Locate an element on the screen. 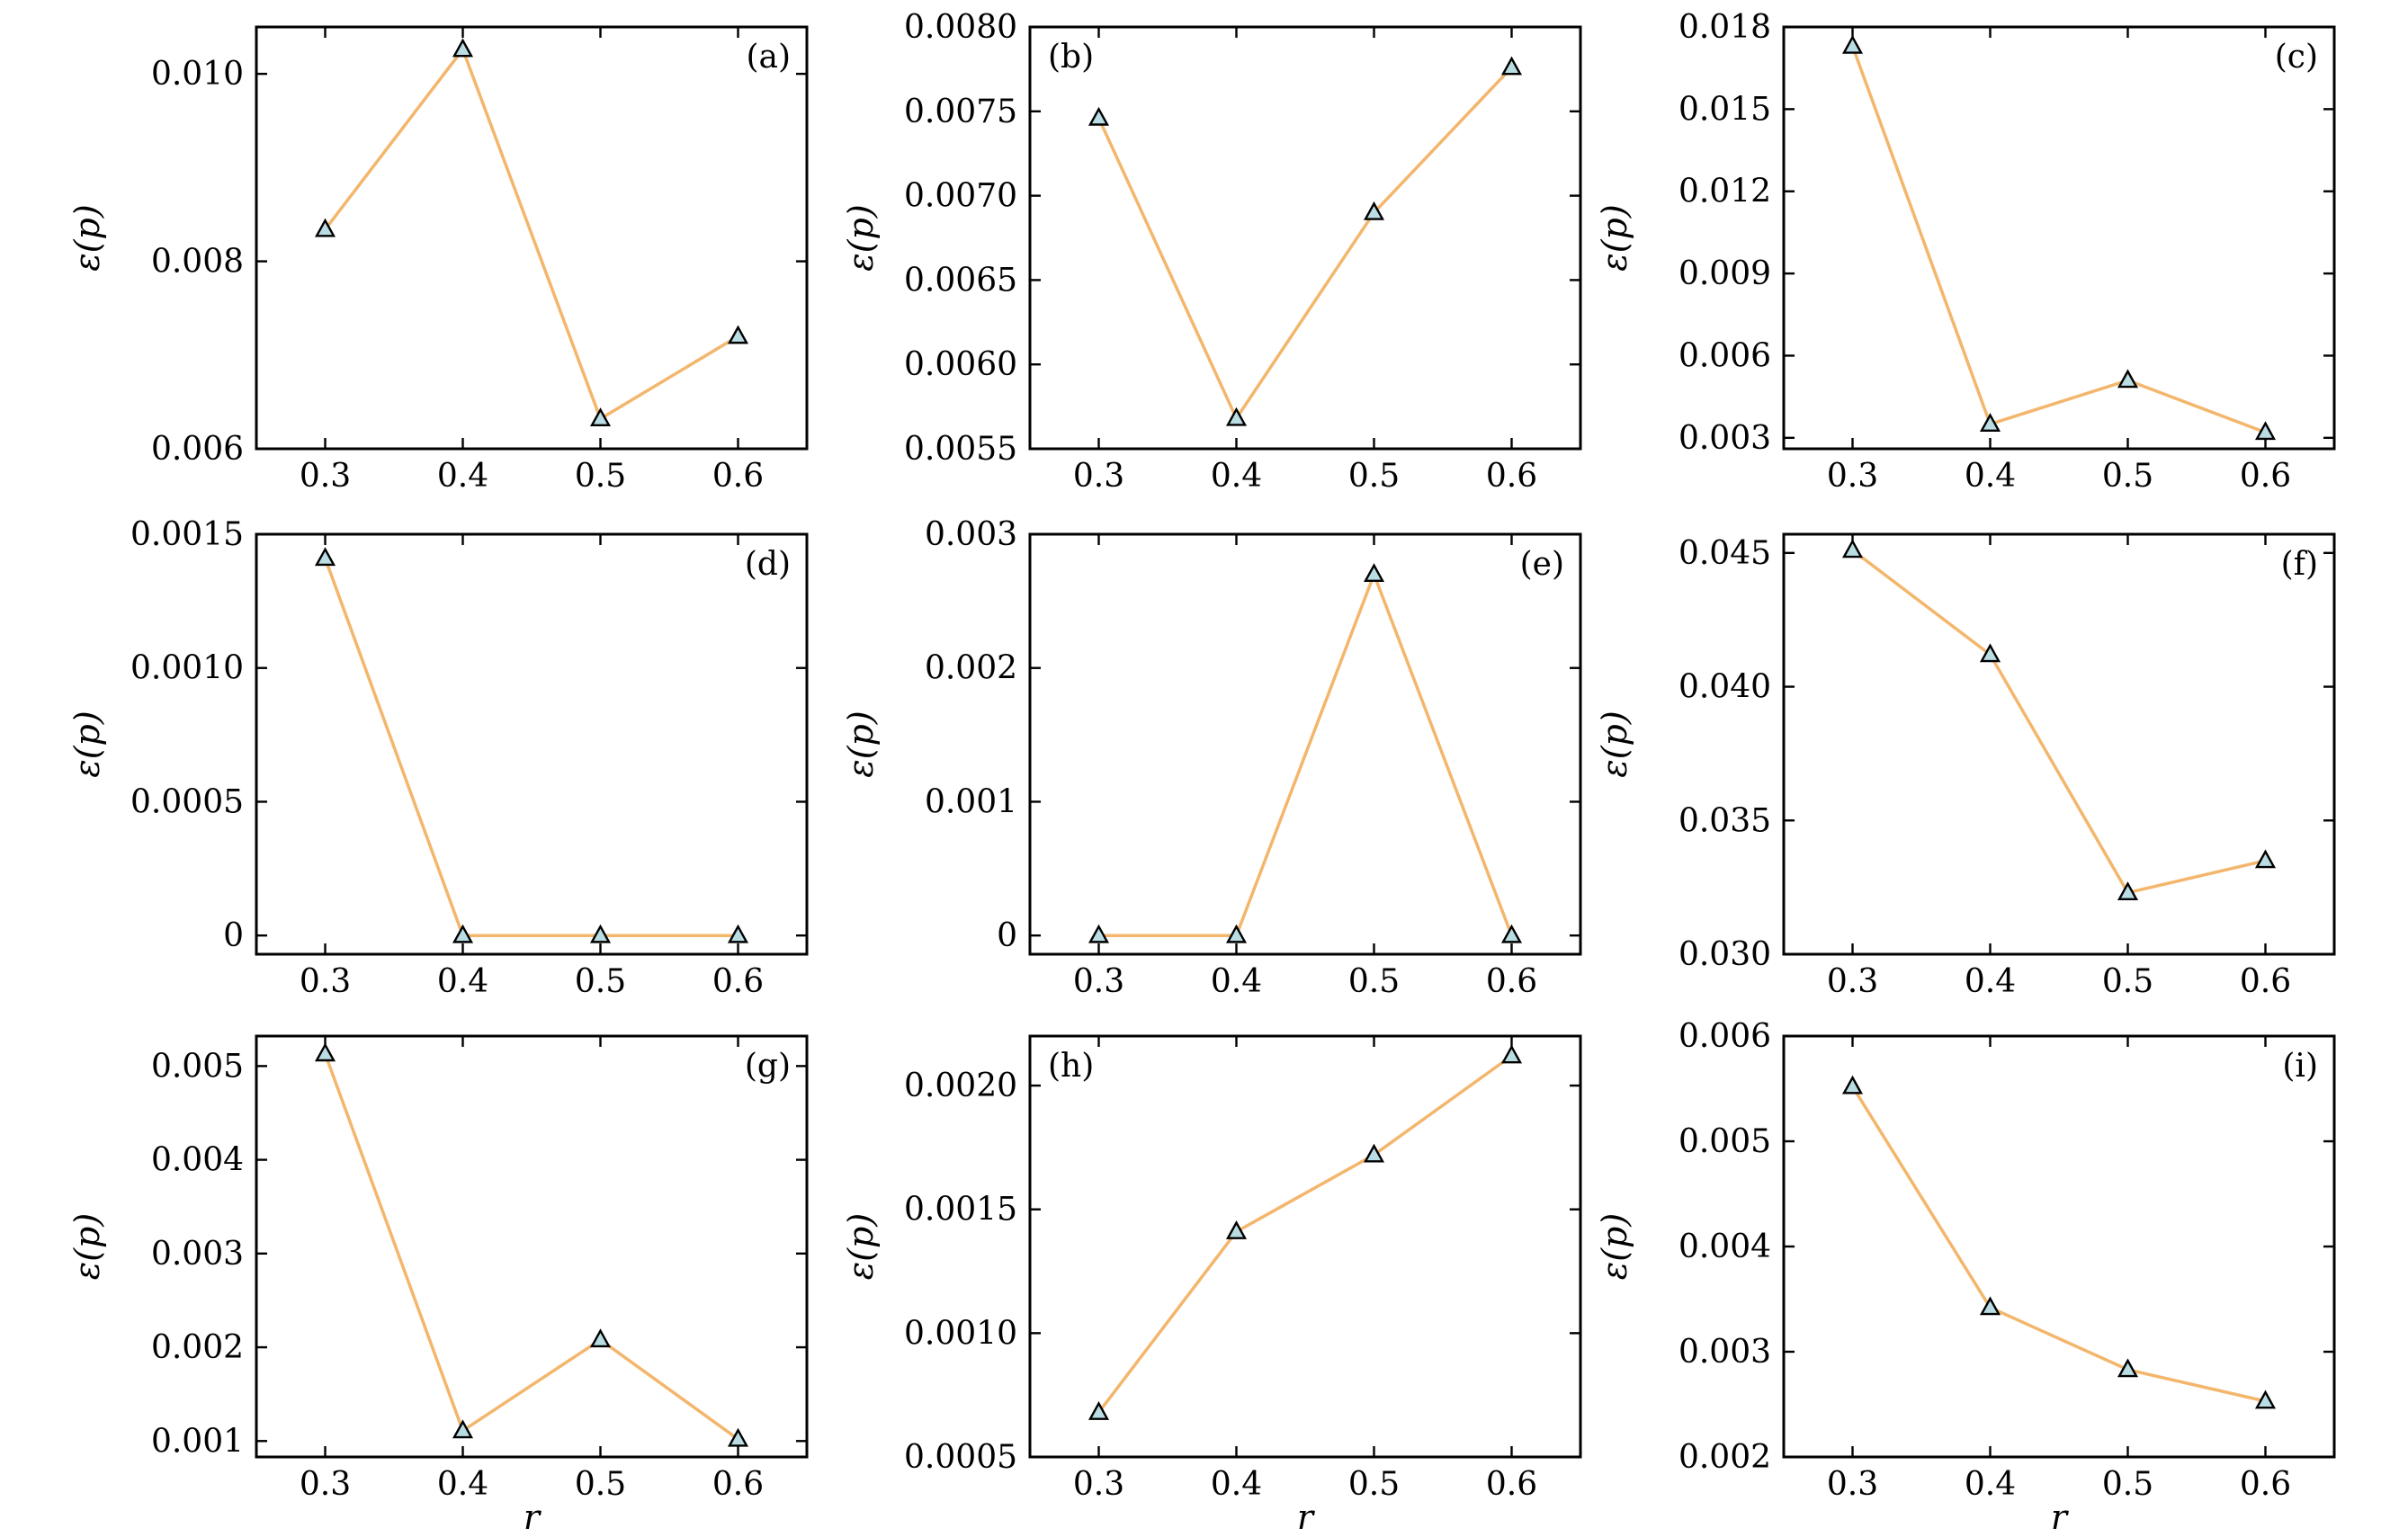  y-tick-label: 0.0060 is located at coordinates (960, 364).